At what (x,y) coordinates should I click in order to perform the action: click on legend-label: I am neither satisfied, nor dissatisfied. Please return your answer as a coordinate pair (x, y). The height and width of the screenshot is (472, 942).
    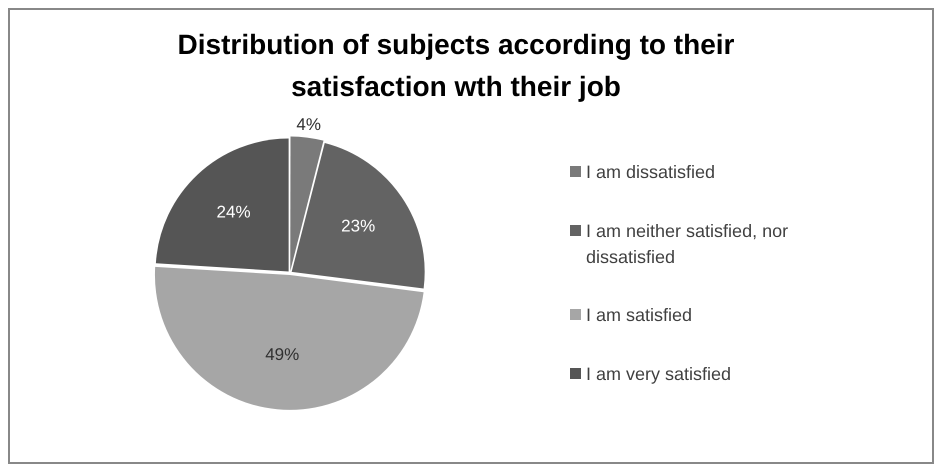
    Looking at the image, I should click on (688, 244).